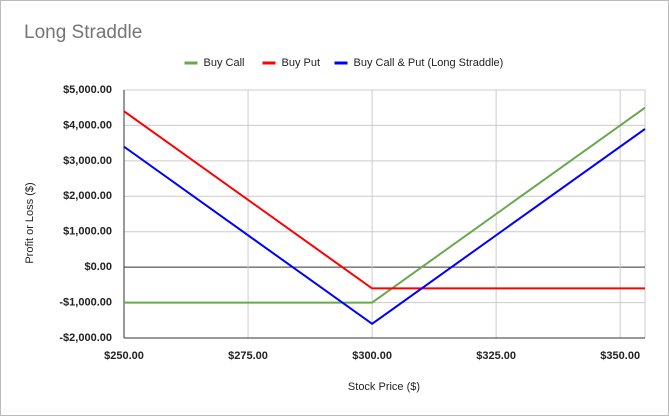 The image size is (669, 416). I want to click on x-tick-label: $300.00, so click(372, 356).